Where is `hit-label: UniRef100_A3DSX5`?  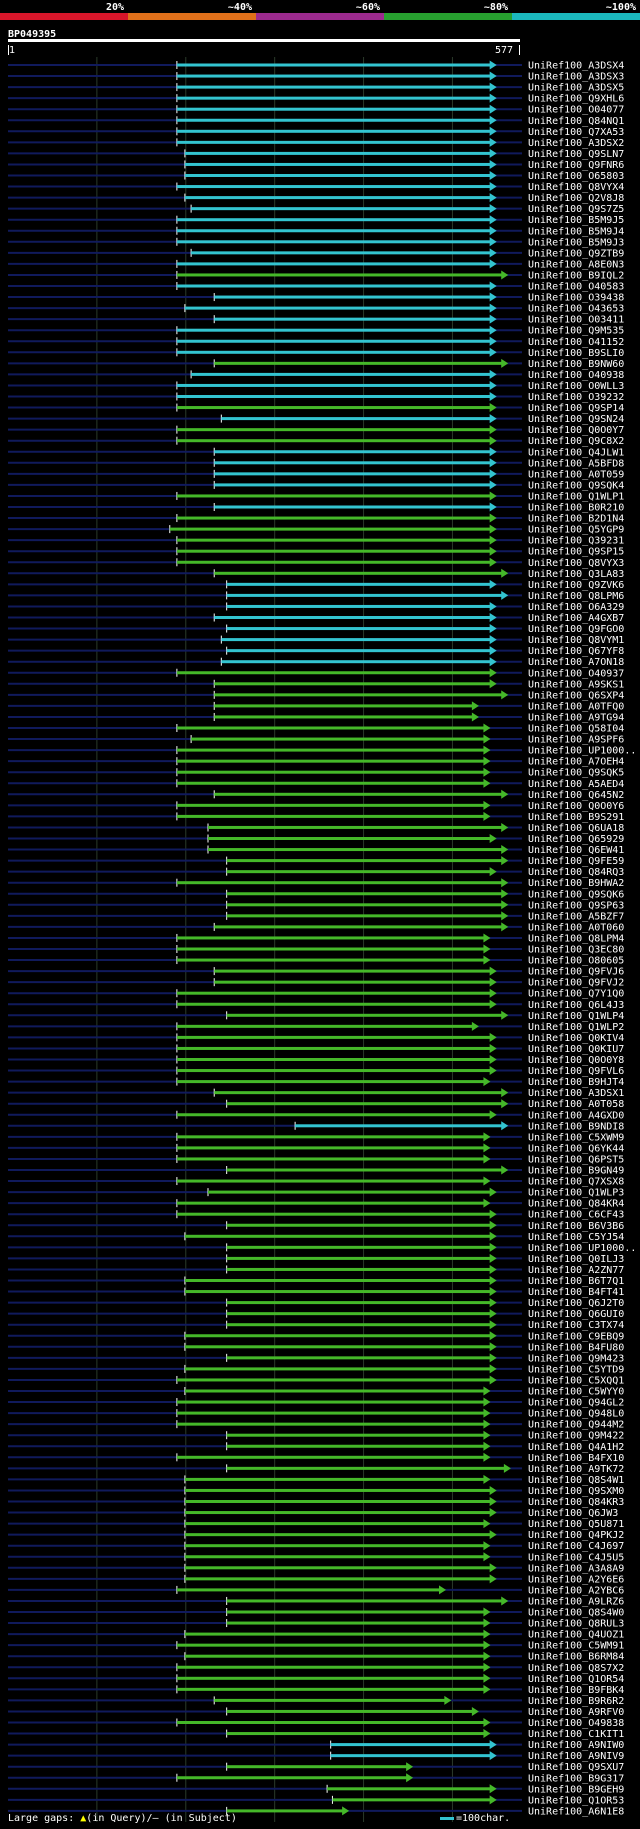
hit-label: UniRef100_A3DSX5 is located at coordinates (576, 88).